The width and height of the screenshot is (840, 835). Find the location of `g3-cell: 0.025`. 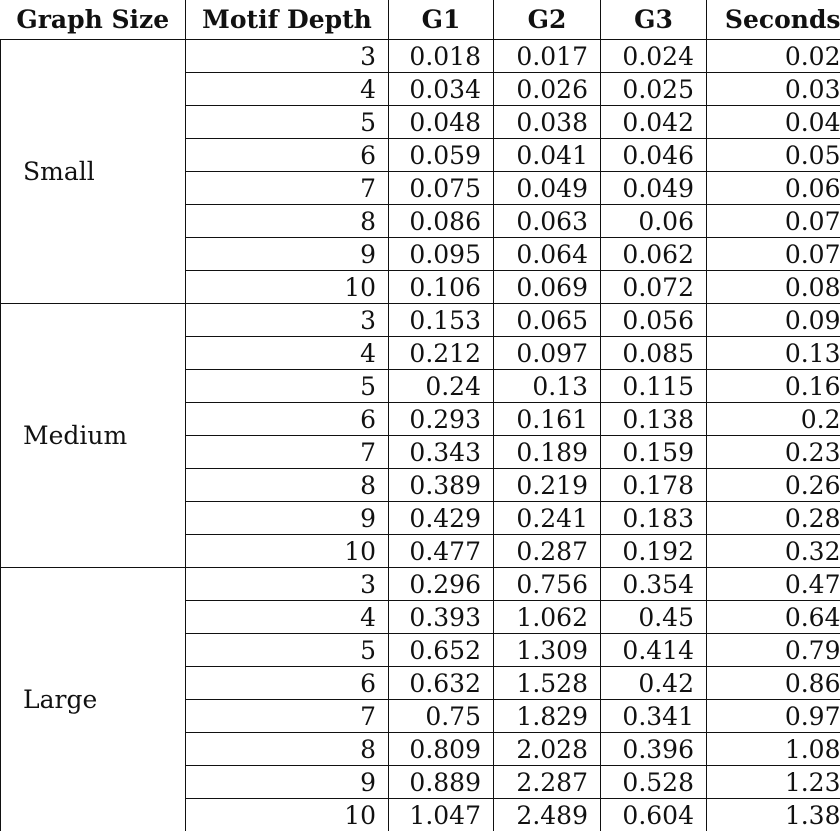

g3-cell: 0.025 is located at coordinates (653, 89).